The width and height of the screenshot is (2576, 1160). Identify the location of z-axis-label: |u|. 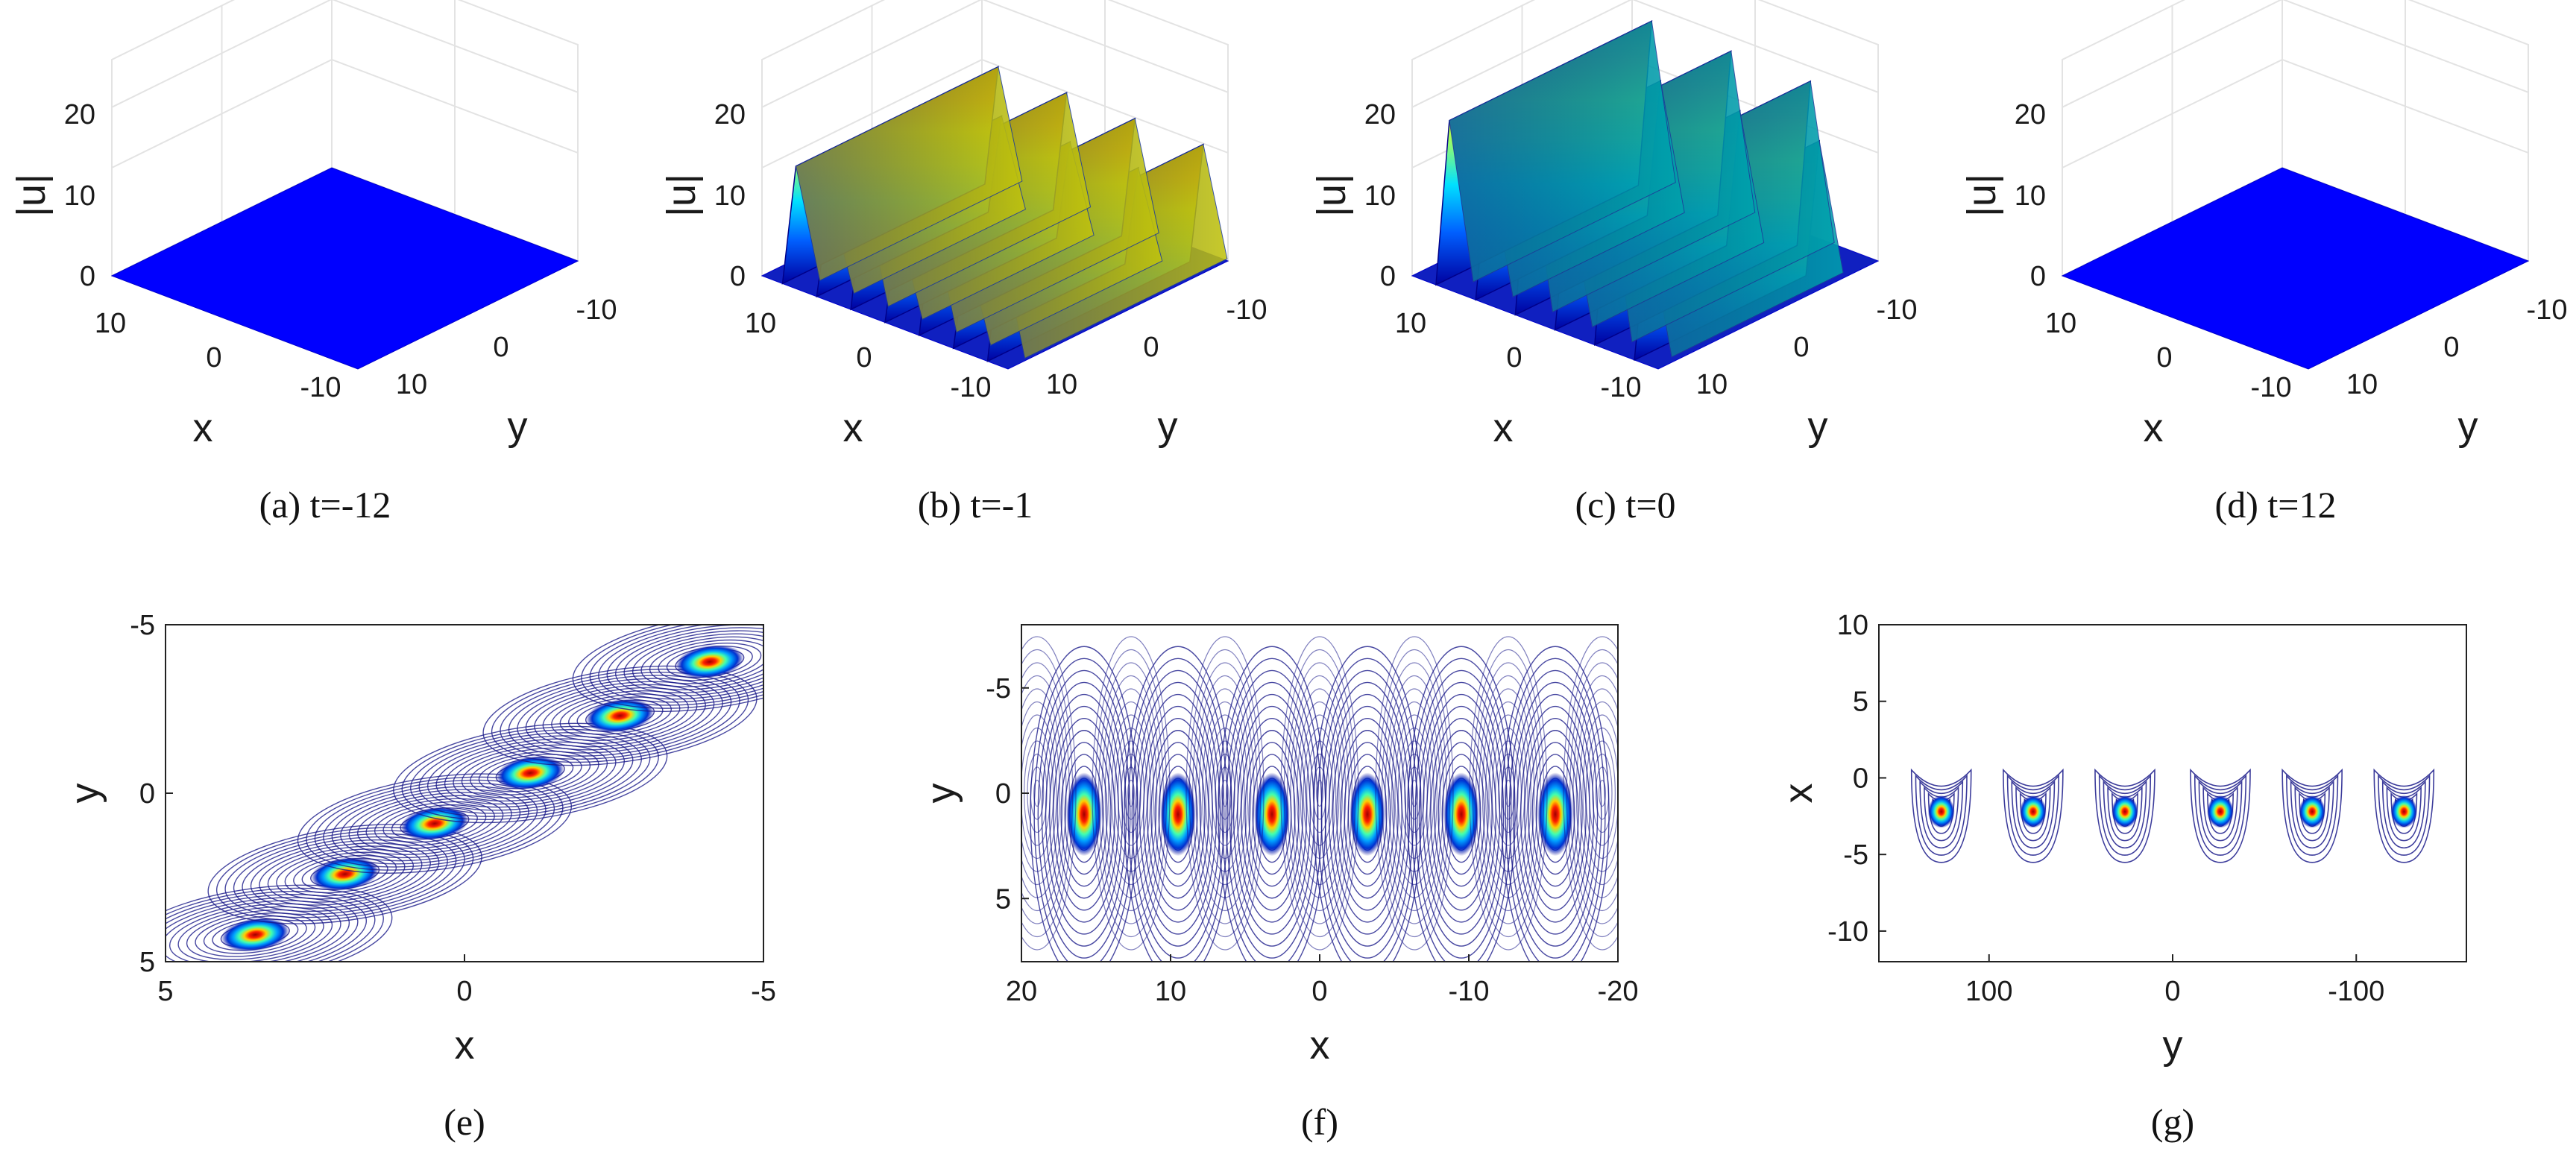
(1331, 195).